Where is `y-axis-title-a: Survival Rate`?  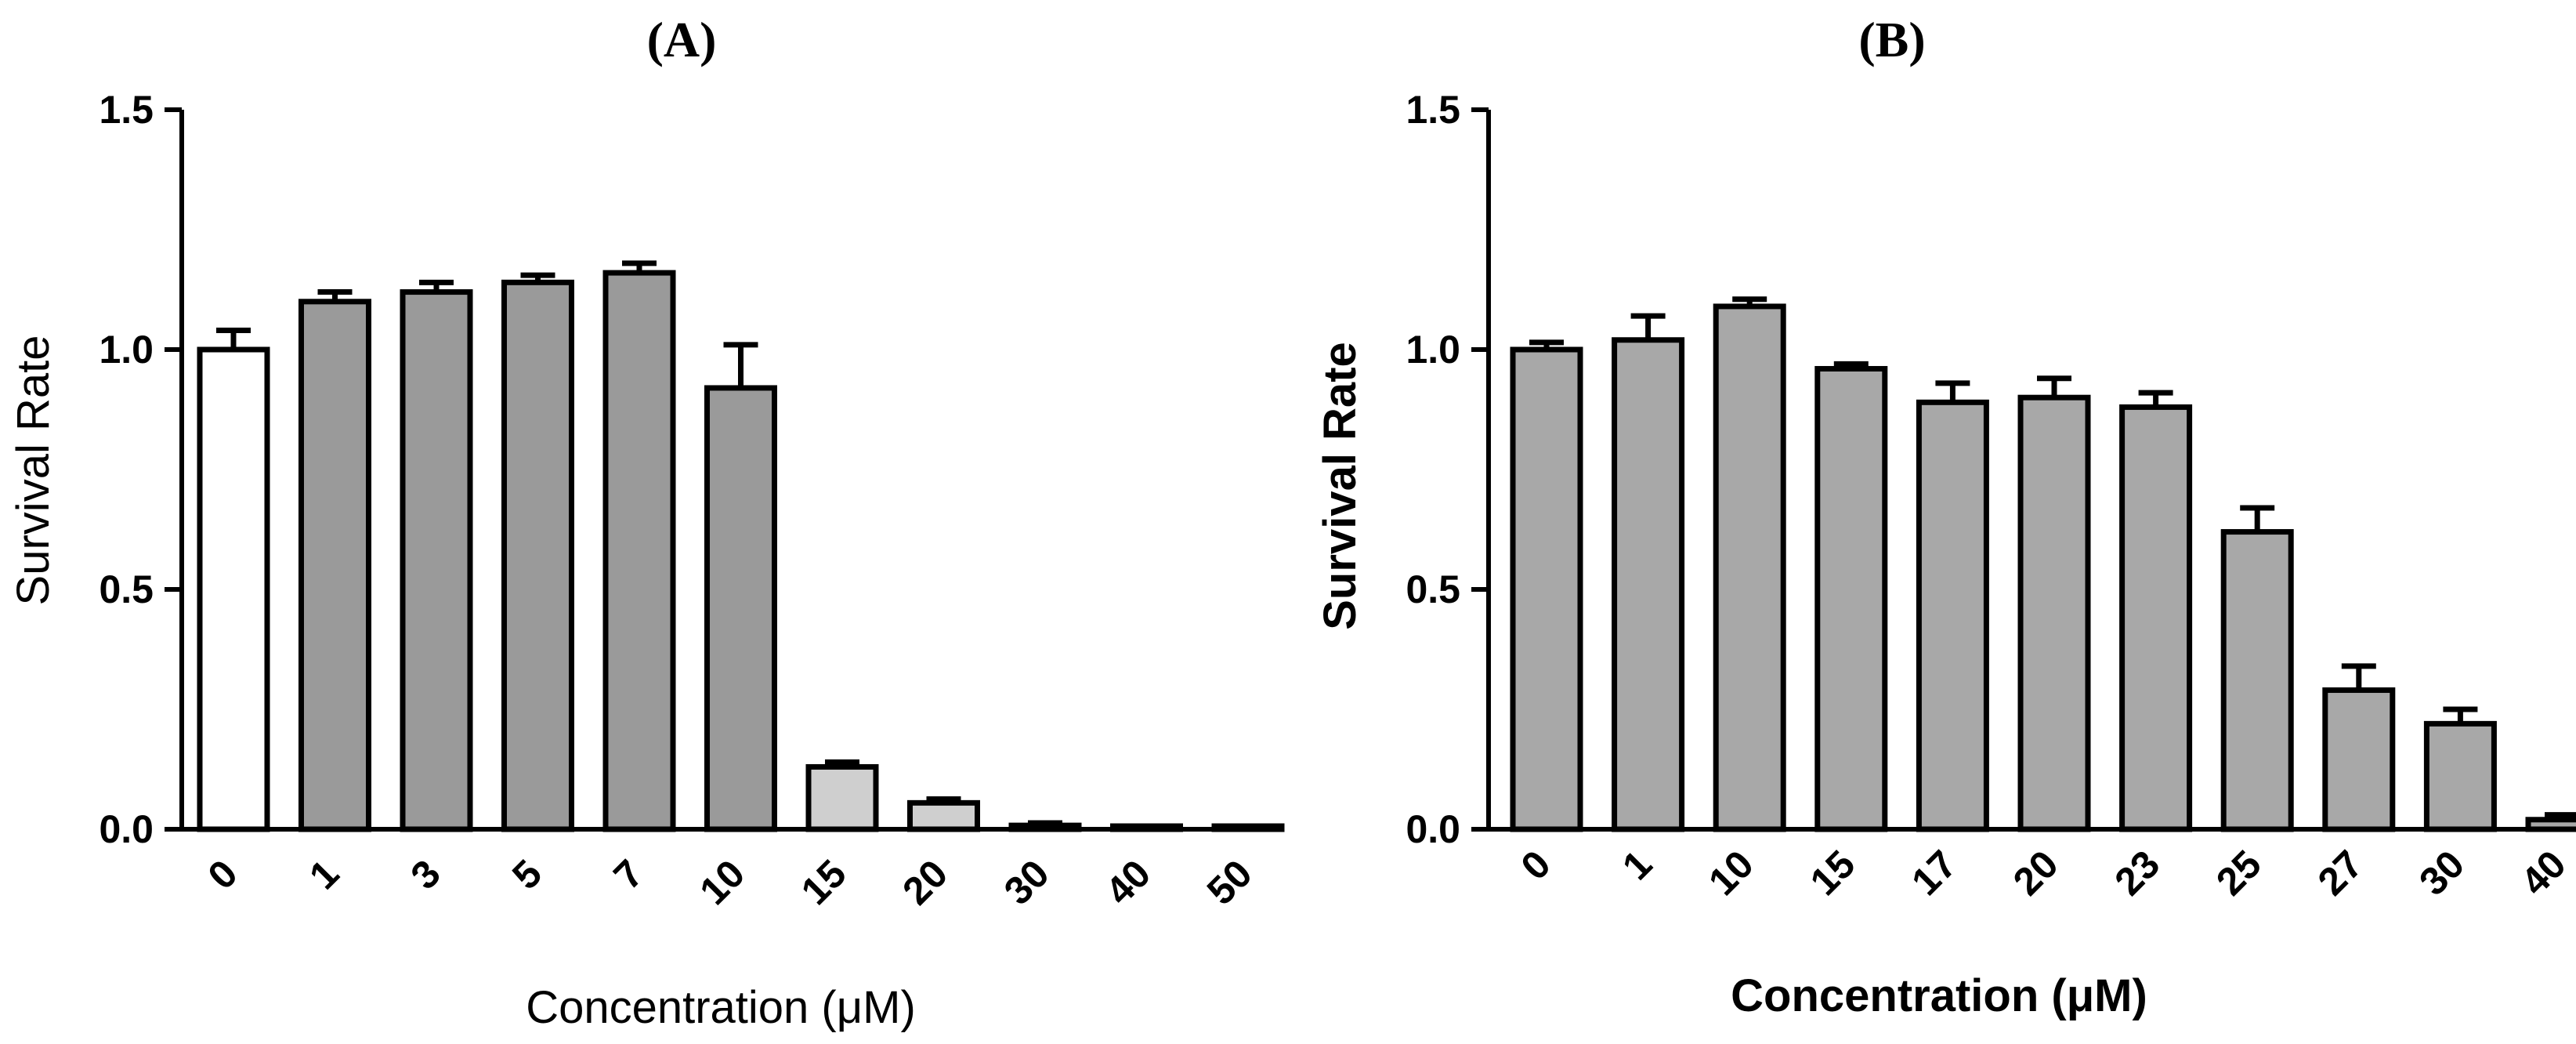
y-axis-title-a: Survival Rate is located at coordinates (34, 471).